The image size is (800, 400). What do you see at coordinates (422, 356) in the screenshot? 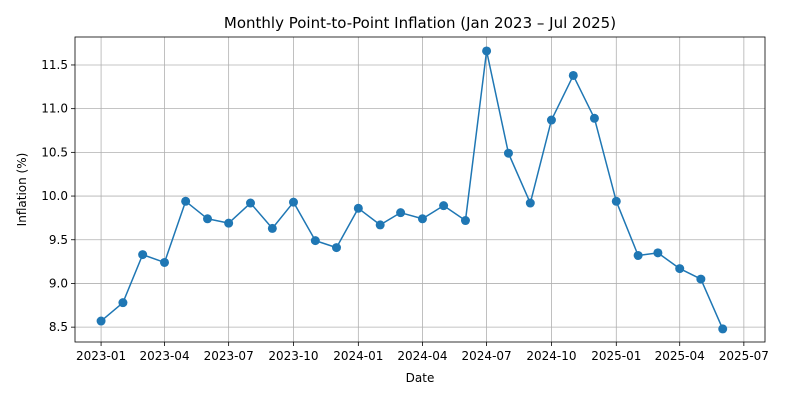
I see `x-tick-label: 2024-04` at bounding box center [422, 356].